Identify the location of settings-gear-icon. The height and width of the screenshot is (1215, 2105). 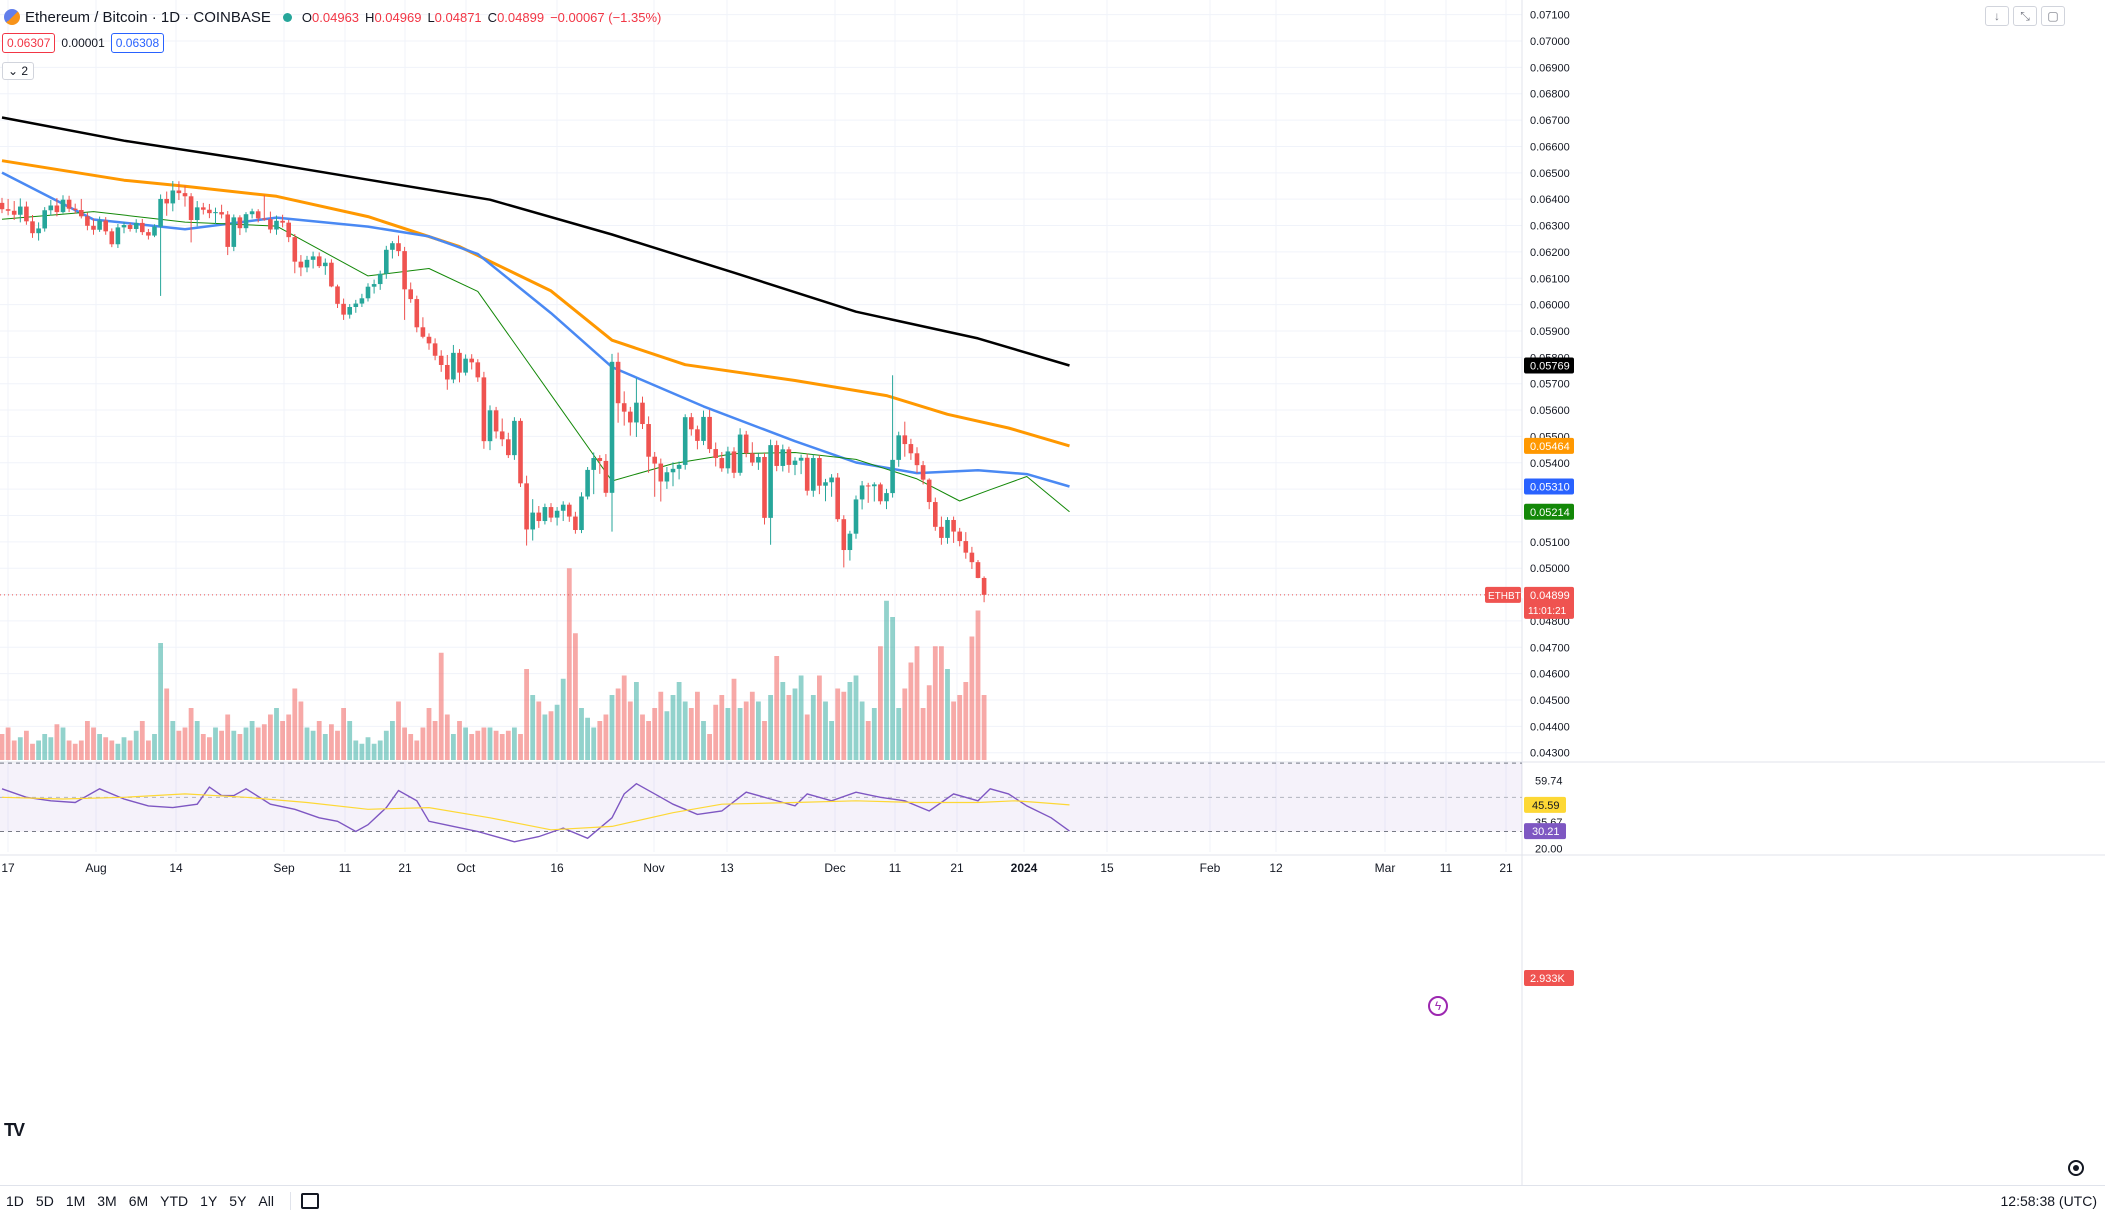
(2076, 1168).